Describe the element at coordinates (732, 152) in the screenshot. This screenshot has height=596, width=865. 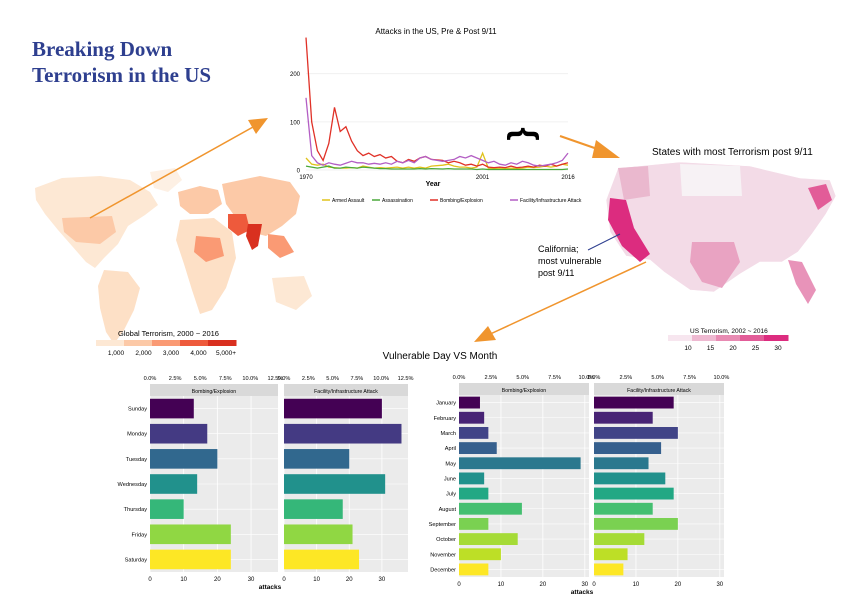
I see `us-map-title: States with most Terrorism post 9/11` at that location.